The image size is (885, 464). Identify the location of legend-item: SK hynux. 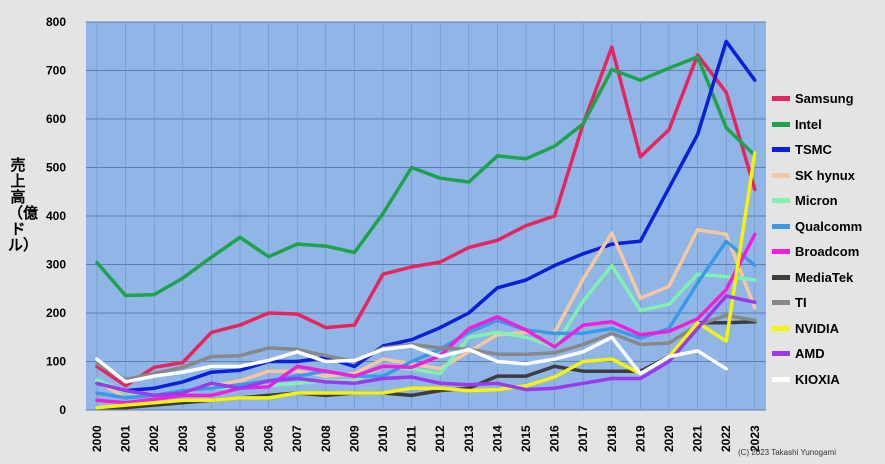
(817, 176).